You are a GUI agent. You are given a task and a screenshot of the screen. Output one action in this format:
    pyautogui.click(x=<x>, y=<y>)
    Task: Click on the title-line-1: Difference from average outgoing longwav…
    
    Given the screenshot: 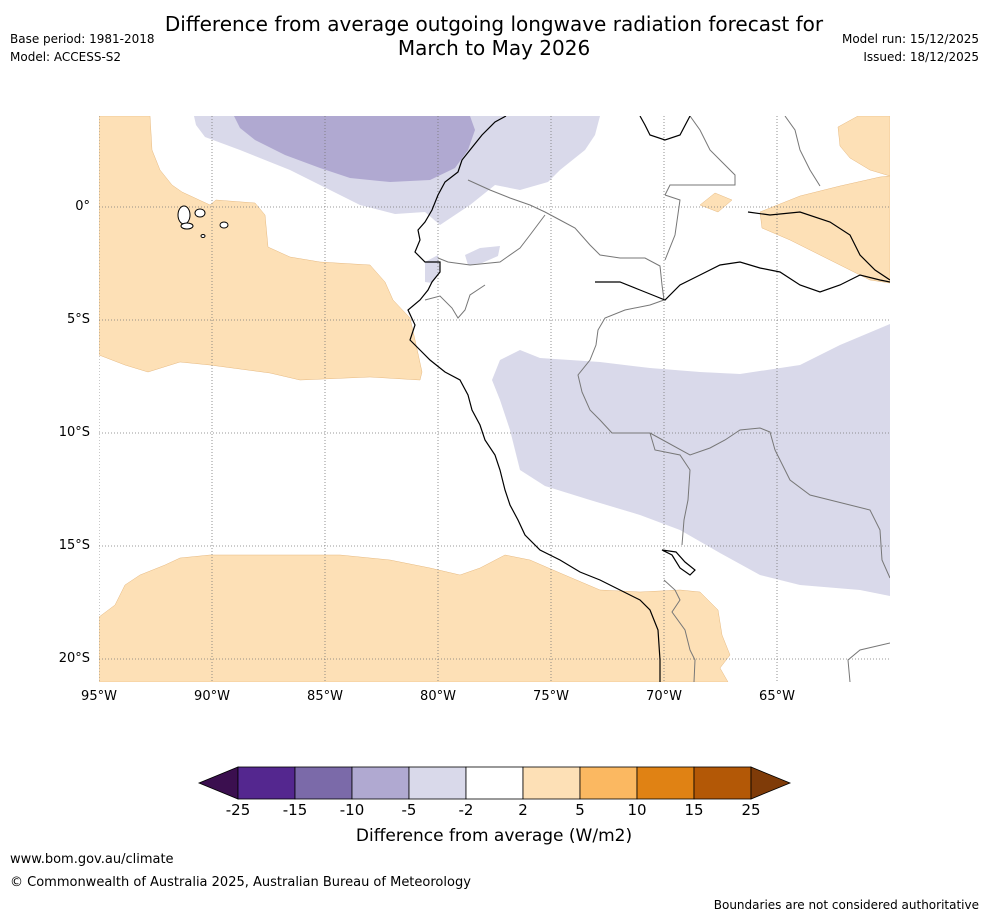 What is the action you would take?
    pyautogui.click(x=494, y=24)
    